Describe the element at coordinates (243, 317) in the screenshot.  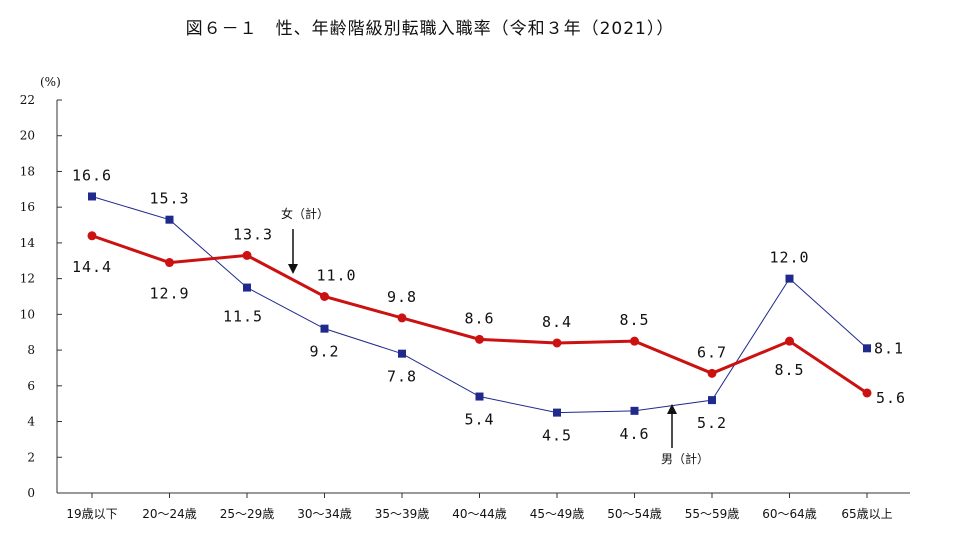
I see `data-label-male: 11.5` at that location.